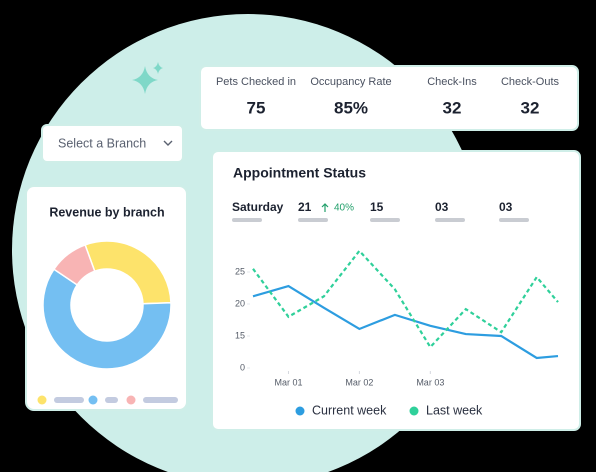 This screenshot has height=472, width=596. I want to click on stats-card, so click(389, 98).